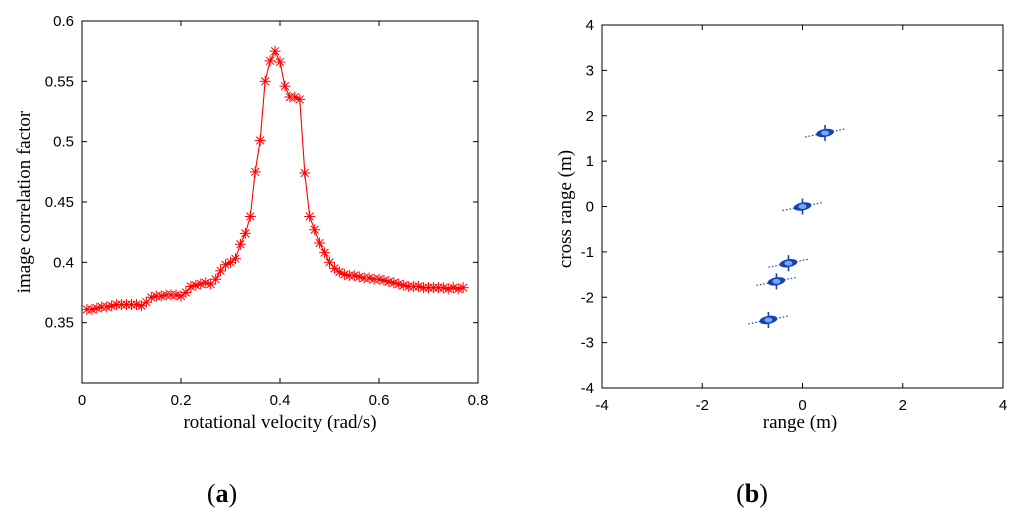 The width and height of the screenshot is (1024, 518). Describe the element at coordinates (740, 493) in the screenshot. I see `caption-b-open: (` at that location.